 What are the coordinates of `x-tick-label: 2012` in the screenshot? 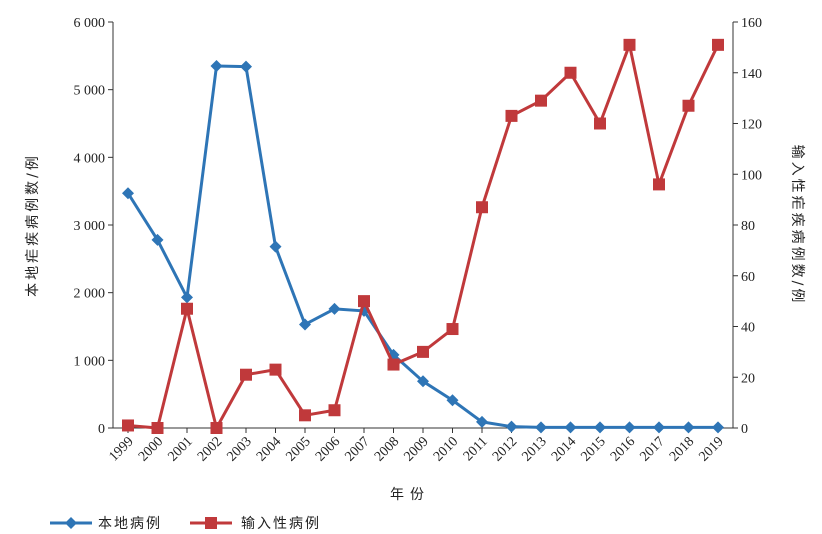 It's located at (505, 449).